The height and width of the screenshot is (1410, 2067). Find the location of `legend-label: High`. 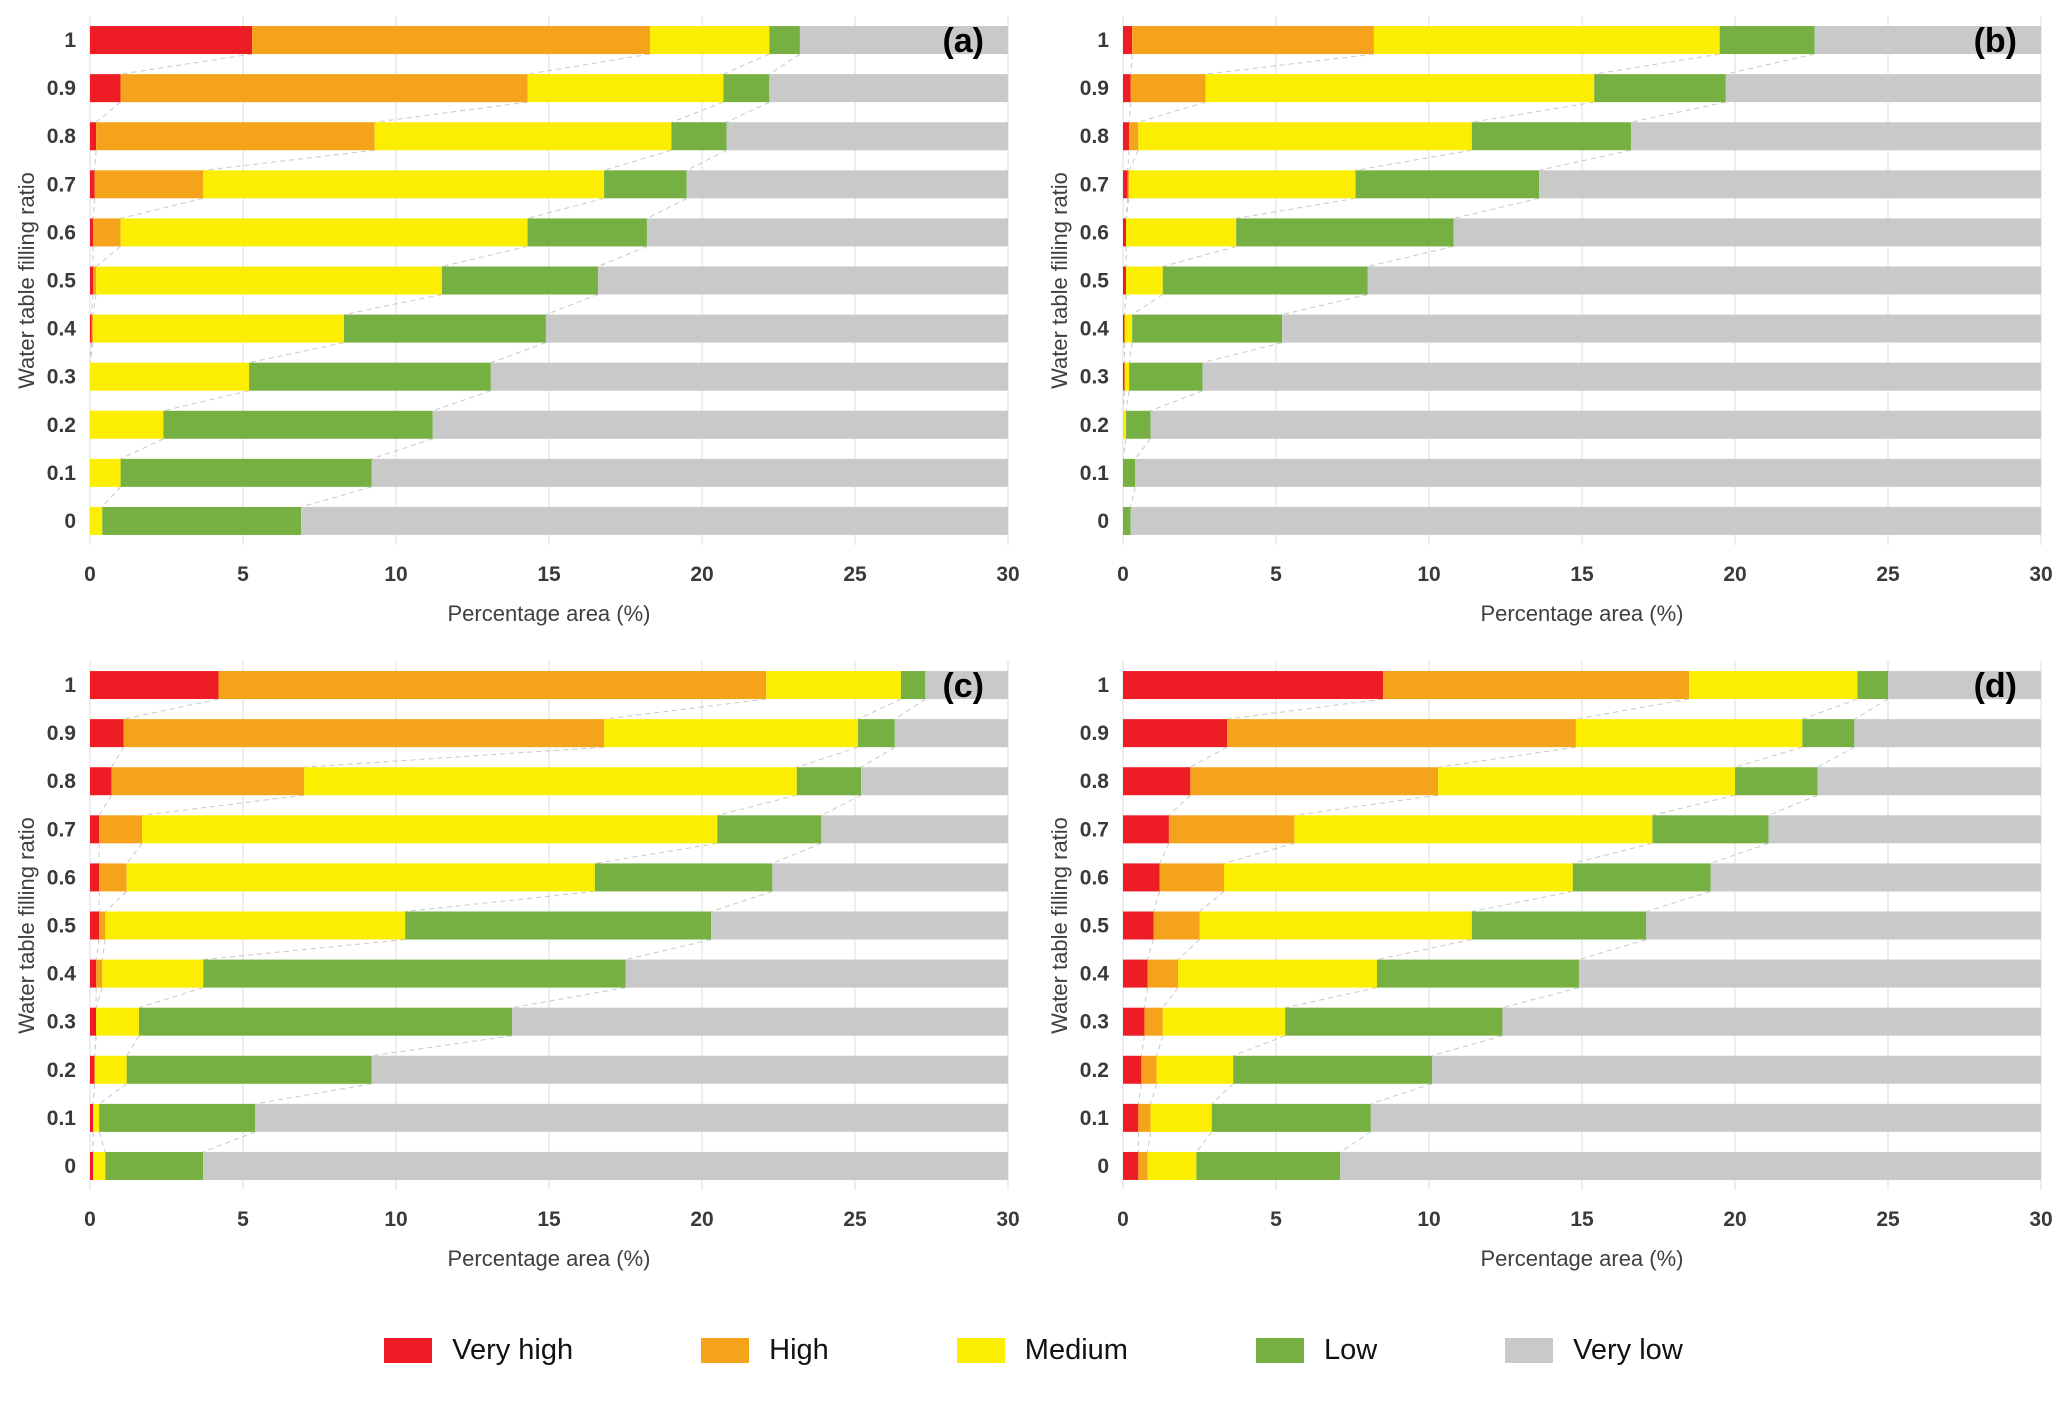

legend-label: High is located at coordinates (799, 1349).